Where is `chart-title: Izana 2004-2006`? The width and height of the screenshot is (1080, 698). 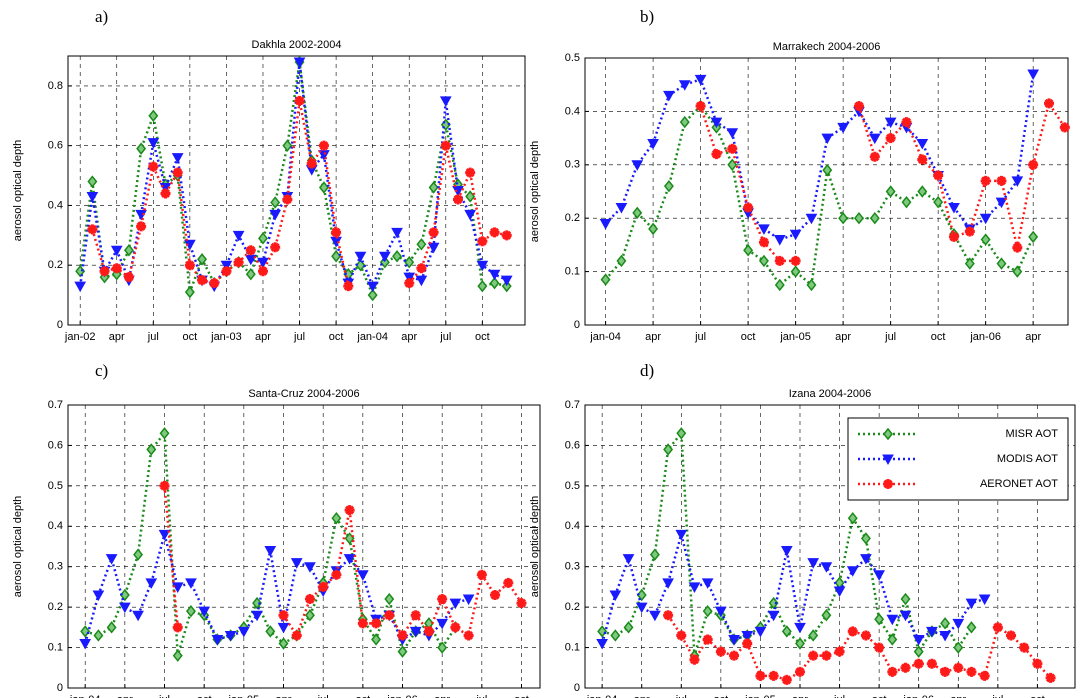
chart-title: Izana 2004-2006 is located at coordinates (830, 394).